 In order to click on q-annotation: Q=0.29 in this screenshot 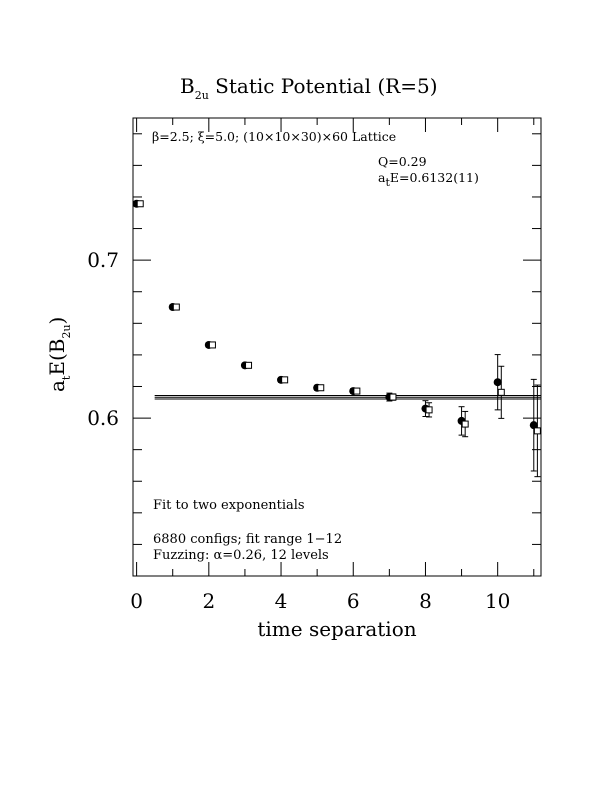, I will do `click(402, 161)`.